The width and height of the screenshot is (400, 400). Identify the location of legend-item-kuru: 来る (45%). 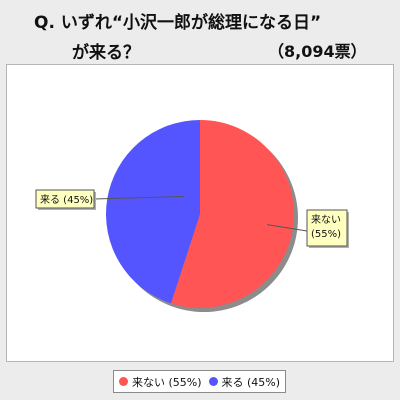
(244, 382).